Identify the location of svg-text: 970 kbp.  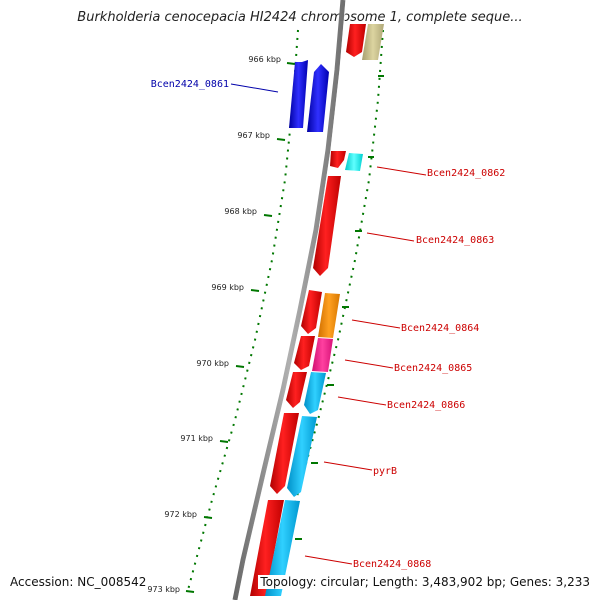
(212, 363).